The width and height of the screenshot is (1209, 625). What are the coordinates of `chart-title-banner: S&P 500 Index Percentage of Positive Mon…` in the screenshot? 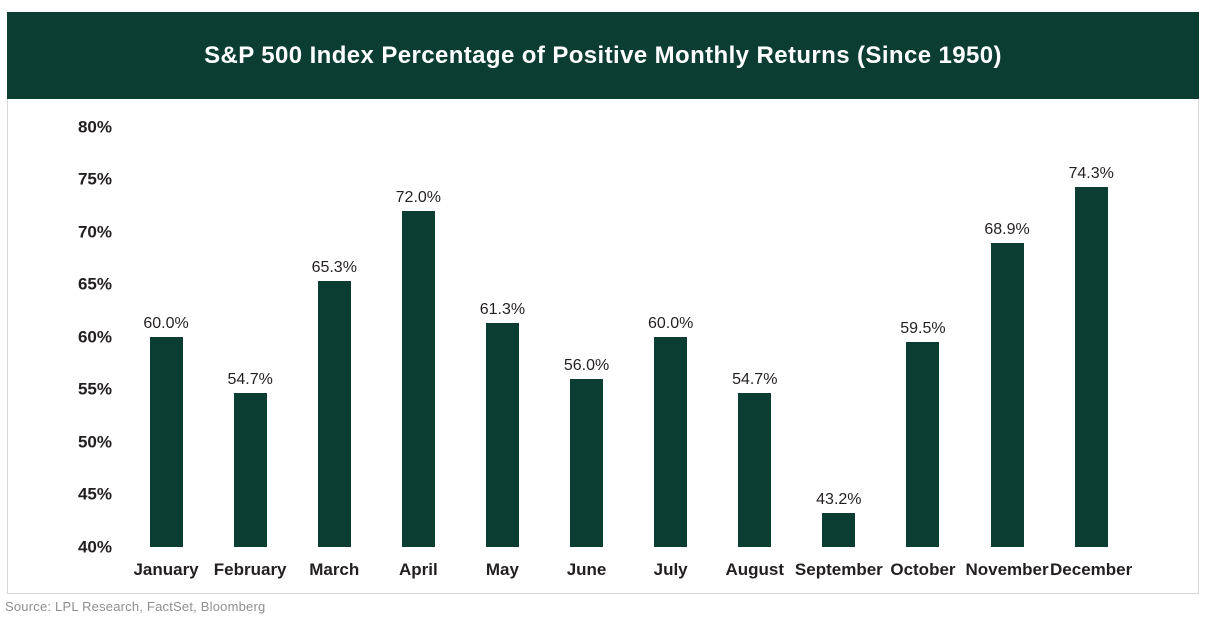 It's located at (603, 55).